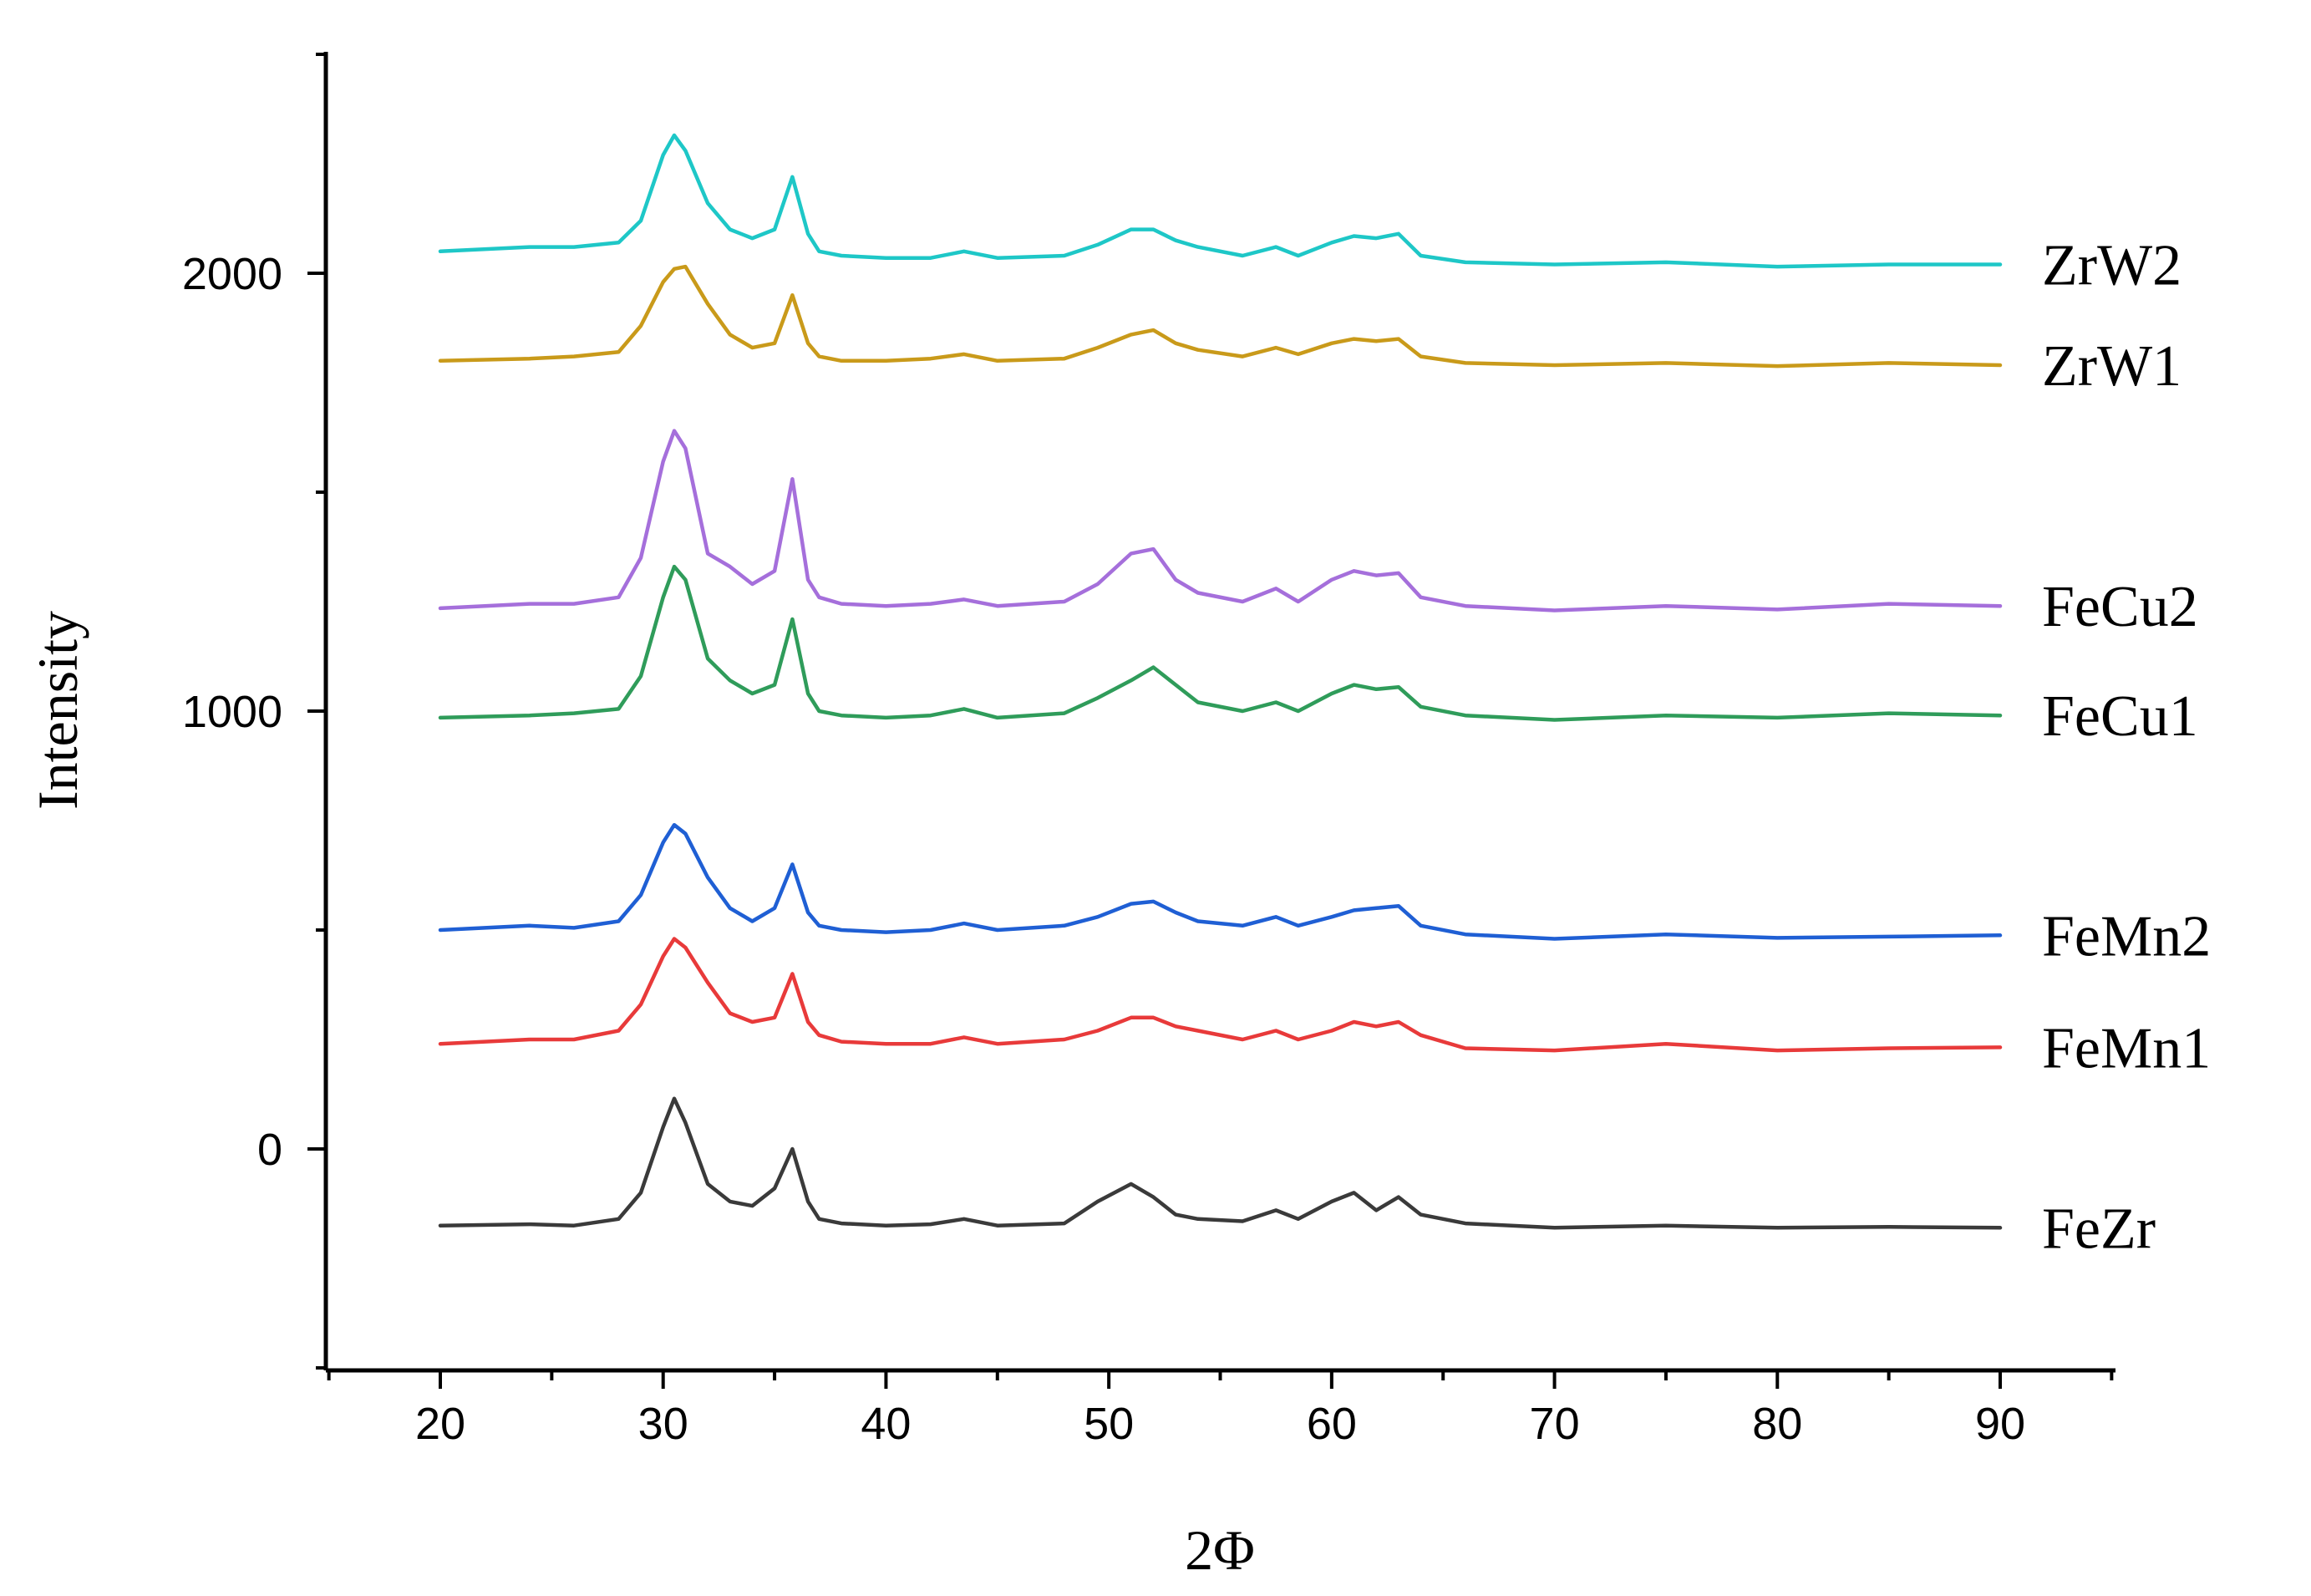 The height and width of the screenshot is (1596, 2311). What do you see at coordinates (232, 712) in the screenshot?
I see `y-tick-label-1000: 1000` at bounding box center [232, 712].